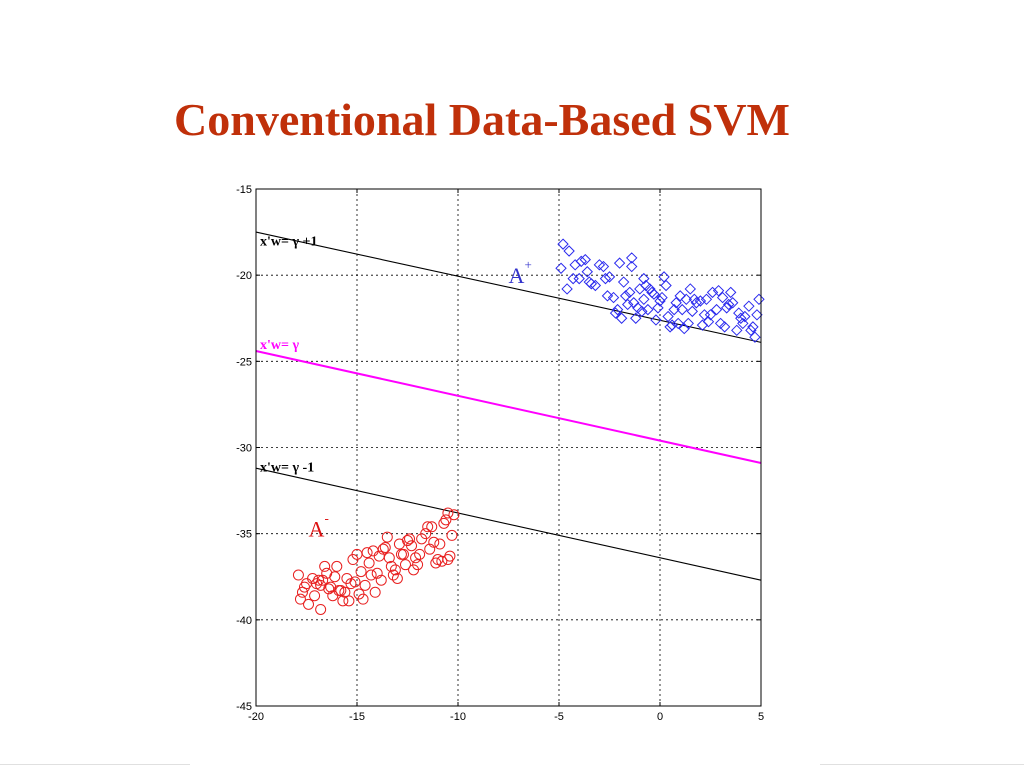 The width and height of the screenshot is (1024, 768). What do you see at coordinates (357, 717) in the screenshot?
I see `x-tick-label: -15` at bounding box center [357, 717].